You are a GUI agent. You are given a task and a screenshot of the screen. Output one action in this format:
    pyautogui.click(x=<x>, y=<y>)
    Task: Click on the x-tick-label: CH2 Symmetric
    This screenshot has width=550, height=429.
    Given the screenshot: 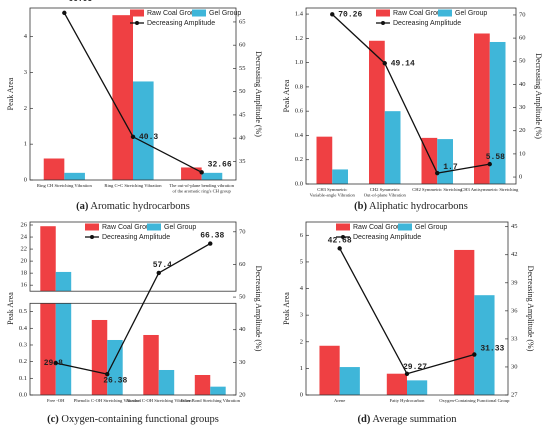 What is the action you would take?
    pyautogui.click(x=385, y=189)
    